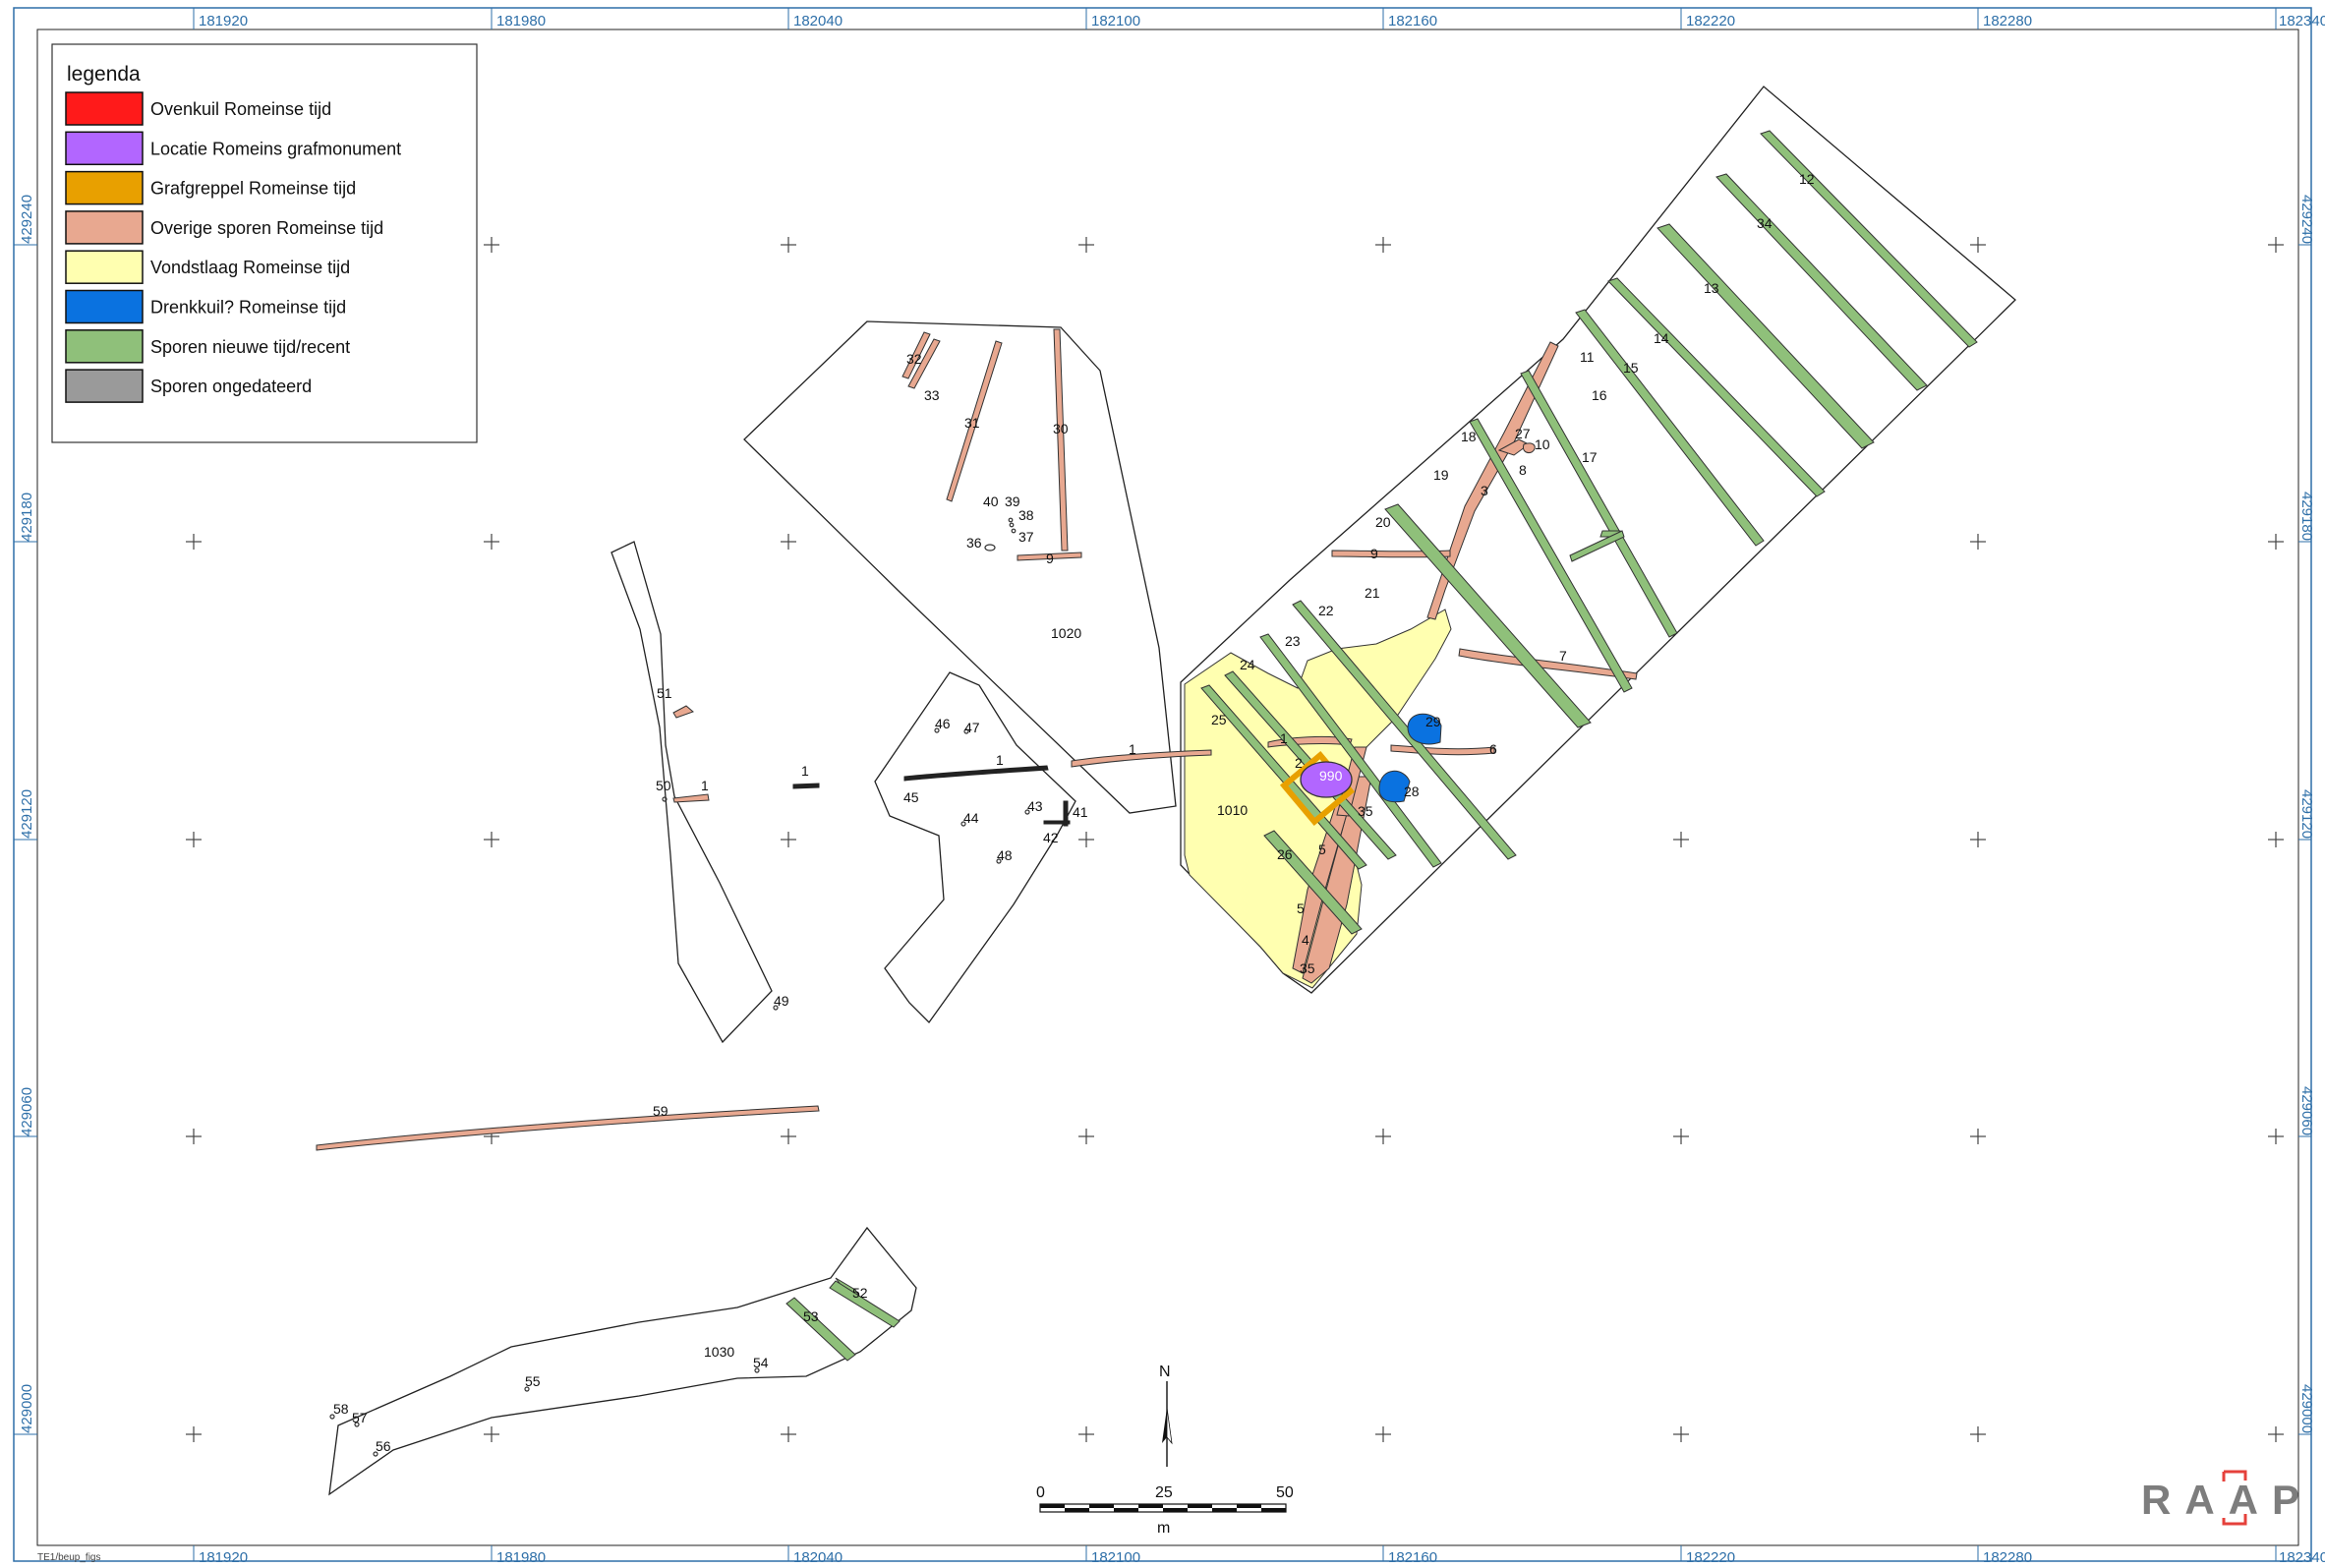  I want to click on trace-label: 27, so click(1523, 433).